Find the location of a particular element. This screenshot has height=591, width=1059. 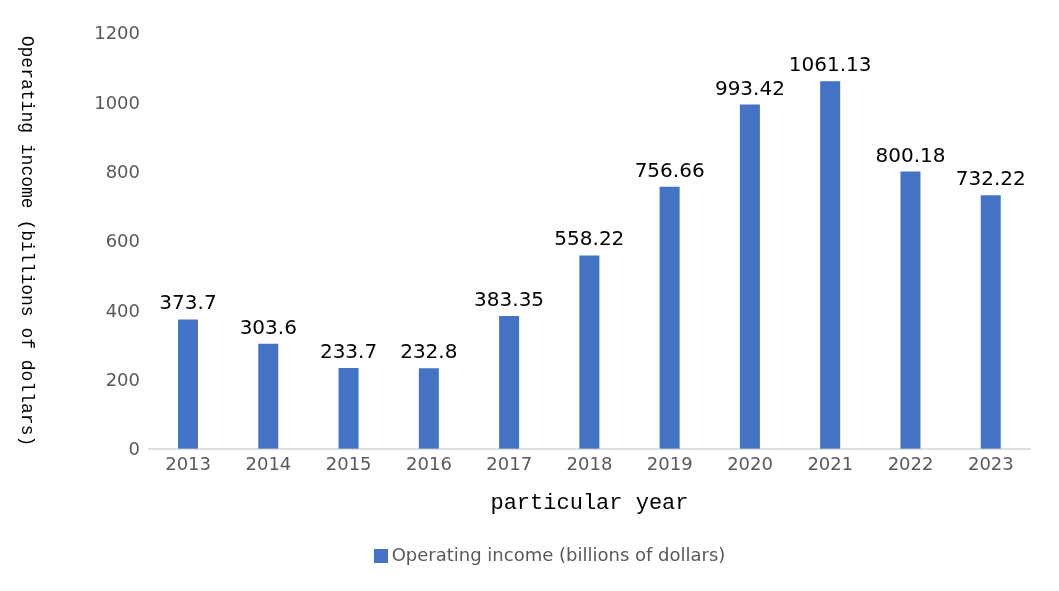

data-label: 800.18 is located at coordinates (910, 154).